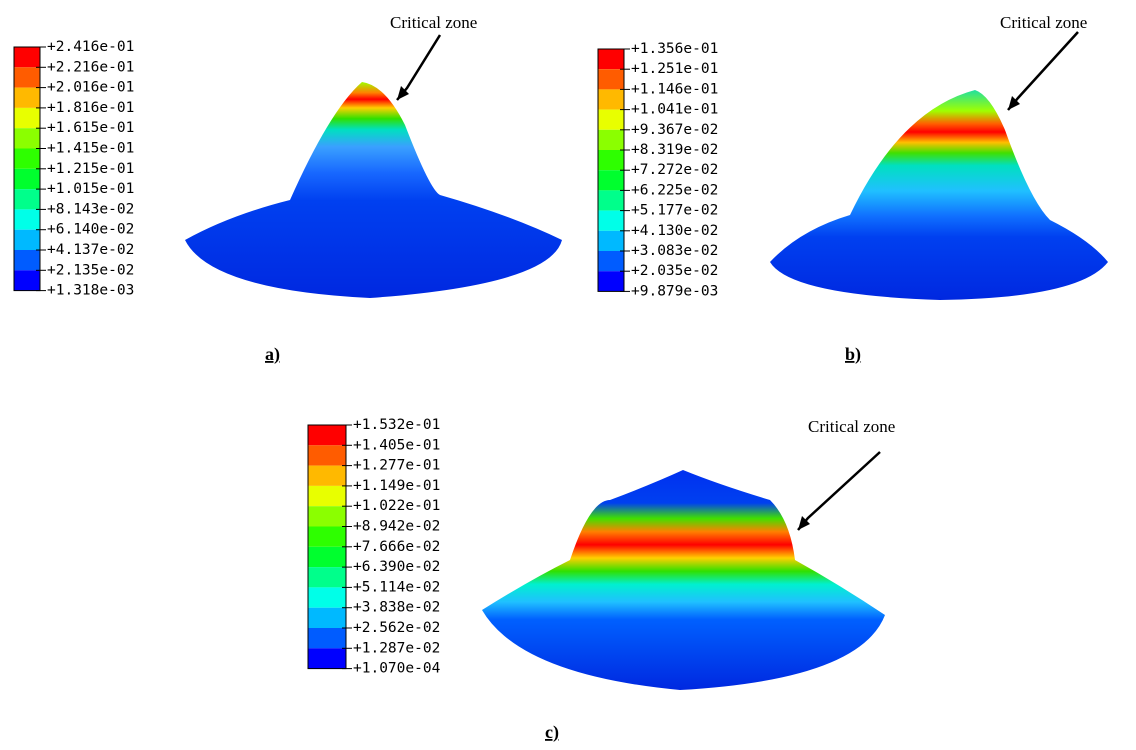  What do you see at coordinates (90, 250) in the screenshot?
I see `legend-label: +4.137e-02` at bounding box center [90, 250].